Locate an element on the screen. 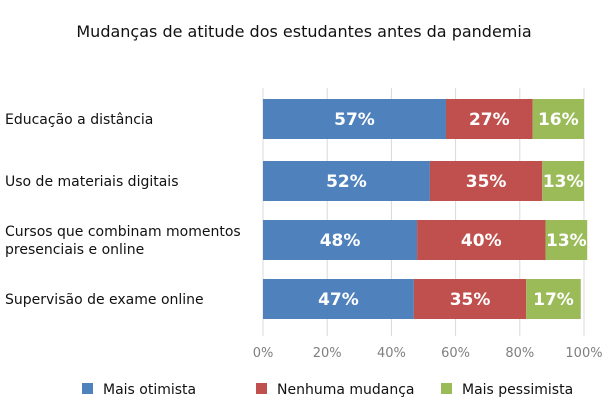  data-label: 52% is located at coordinates (346, 182).